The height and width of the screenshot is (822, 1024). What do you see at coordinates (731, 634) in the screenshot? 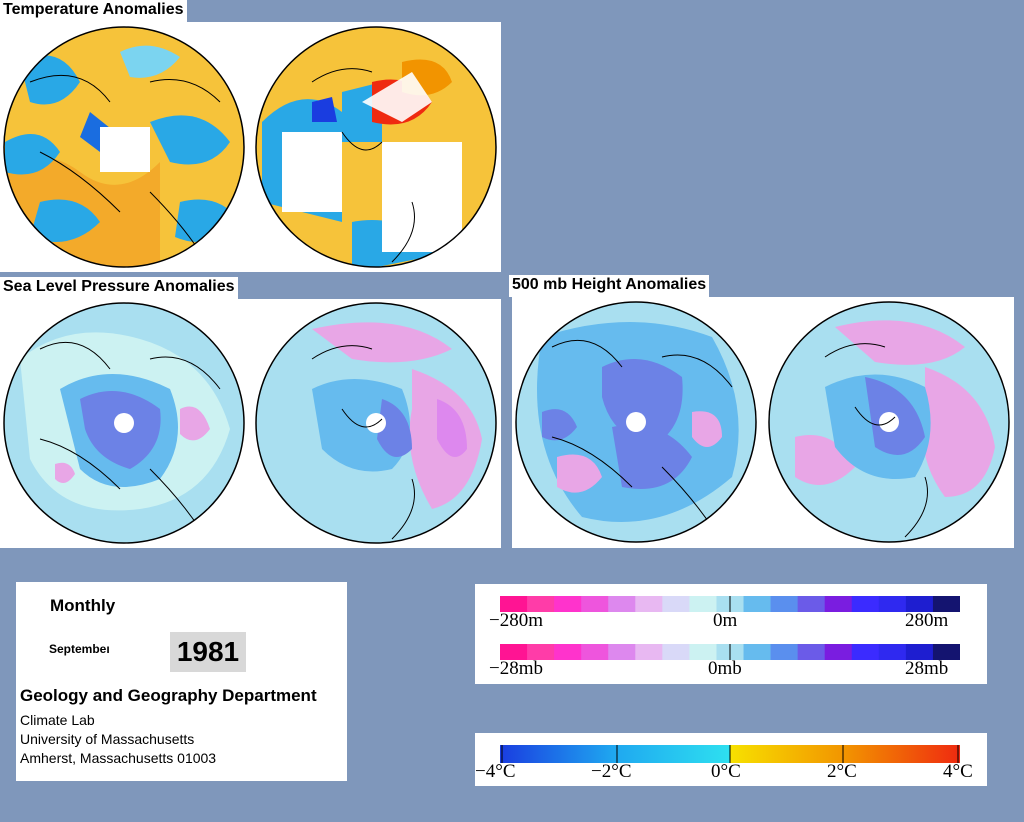
I see `height-pressure-legend: −280m 0m 280m −28mb 0mb 28mb` at bounding box center [731, 634].